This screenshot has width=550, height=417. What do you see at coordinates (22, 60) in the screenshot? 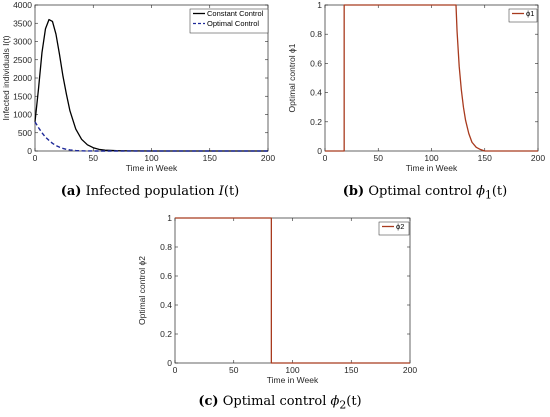
I see `y-tick-label: 2500` at bounding box center [22, 60].